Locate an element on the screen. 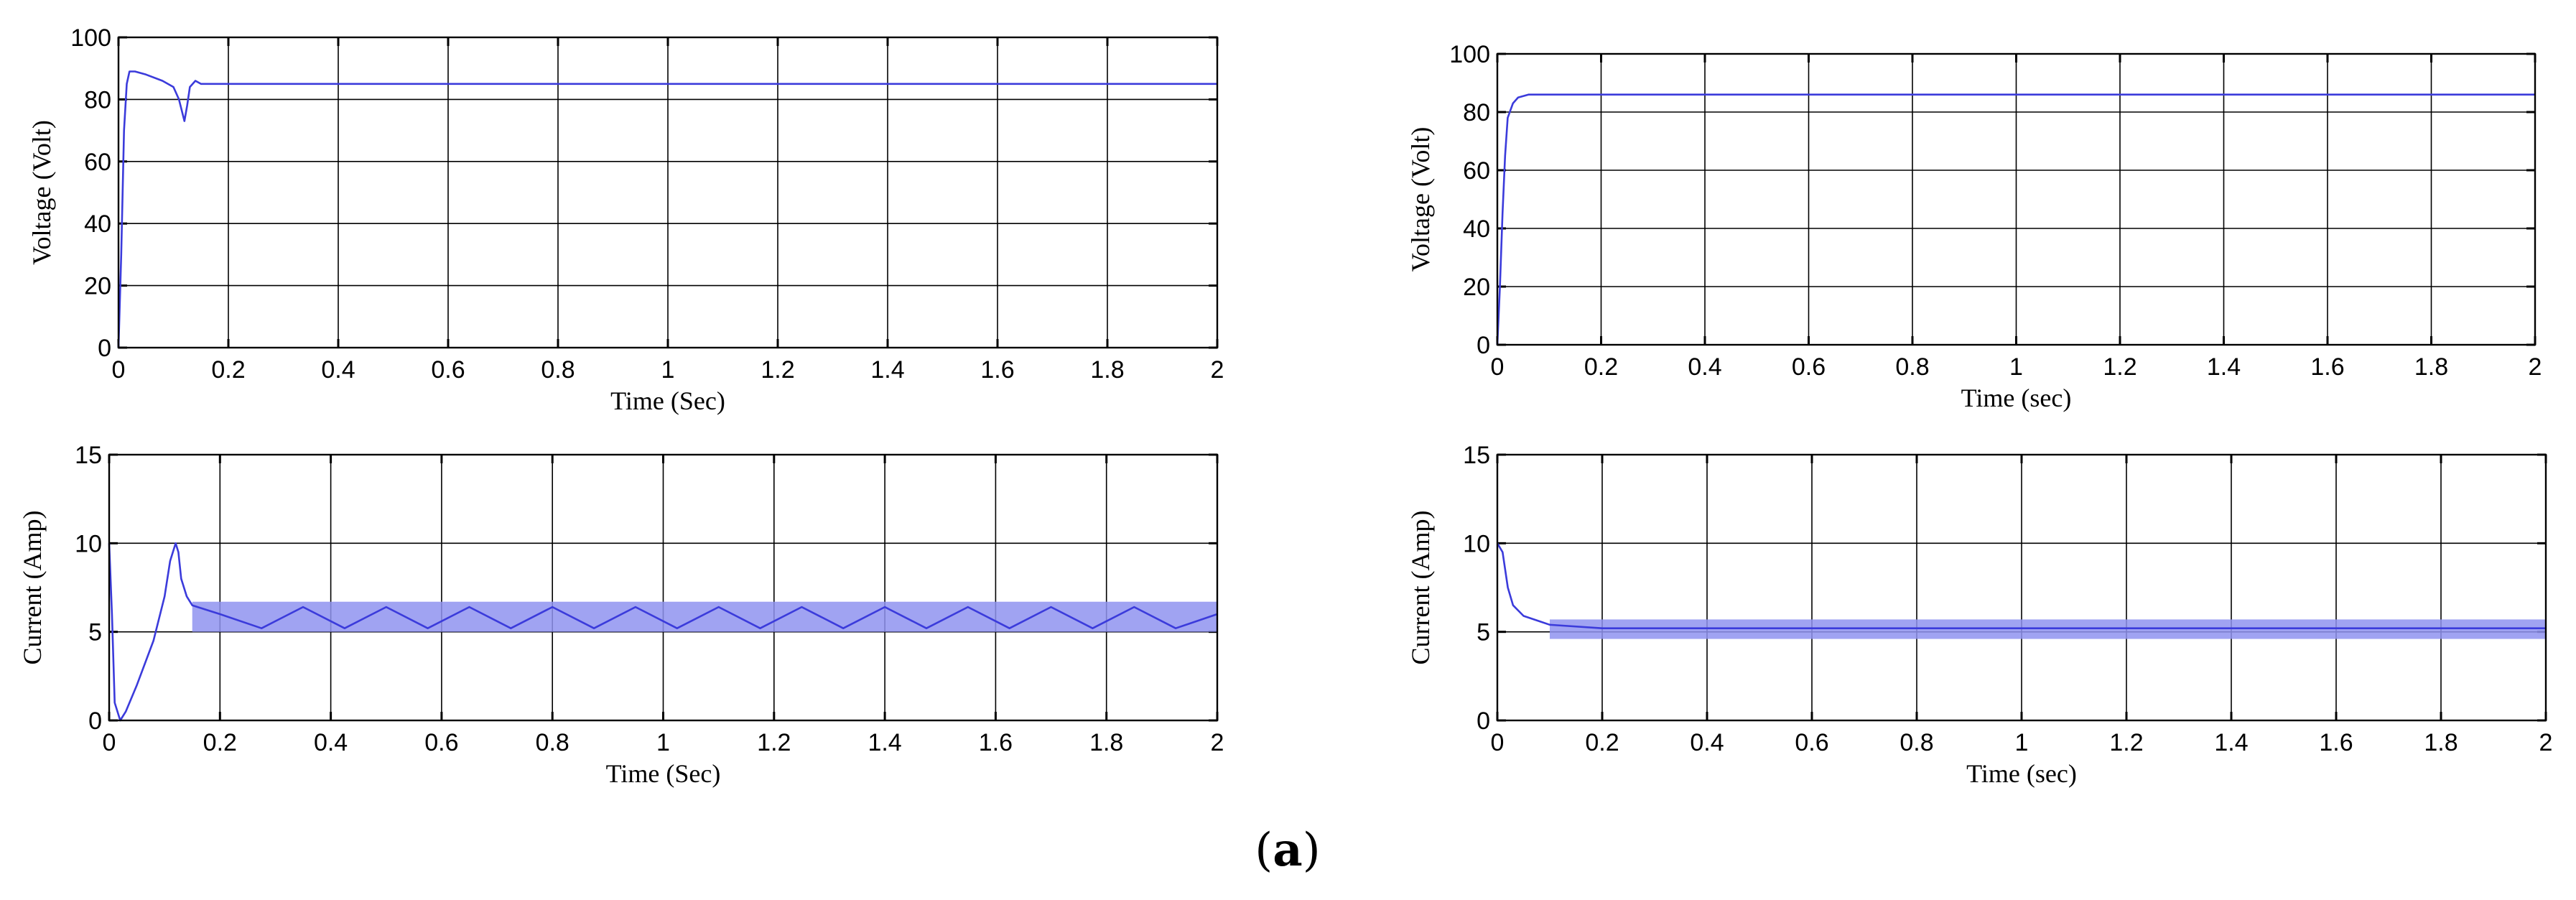  caption-open-paren: ( is located at coordinates (1264, 851).